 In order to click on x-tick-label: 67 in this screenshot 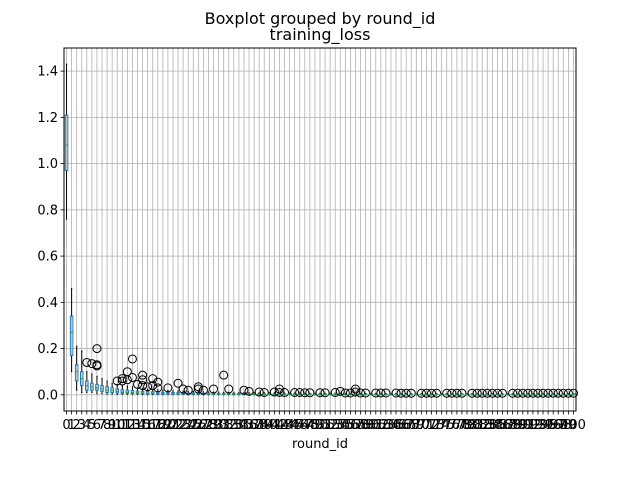, I will do `click(406, 425)`.